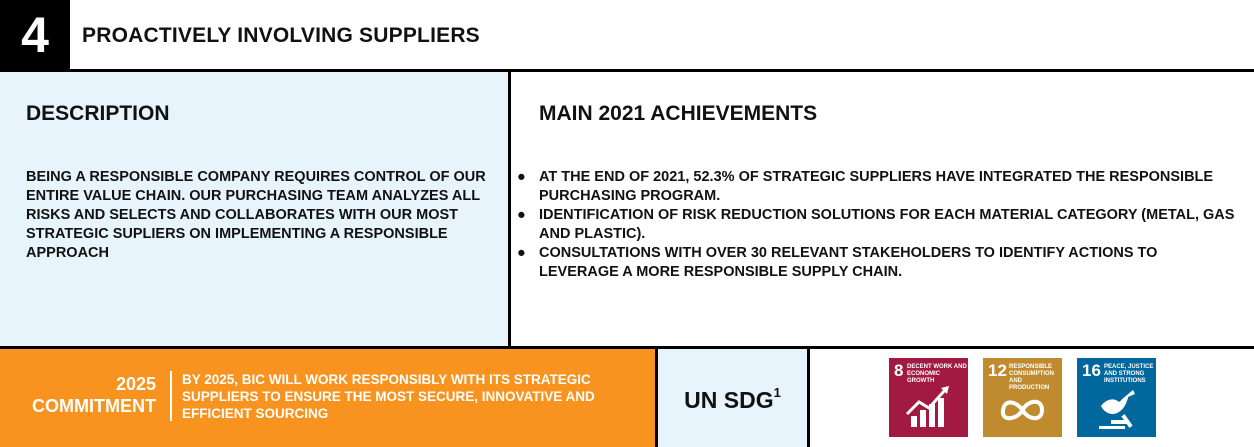  Describe the element at coordinates (777, 392) in the screenshot. I see `footnote-marker: 1` at that location.